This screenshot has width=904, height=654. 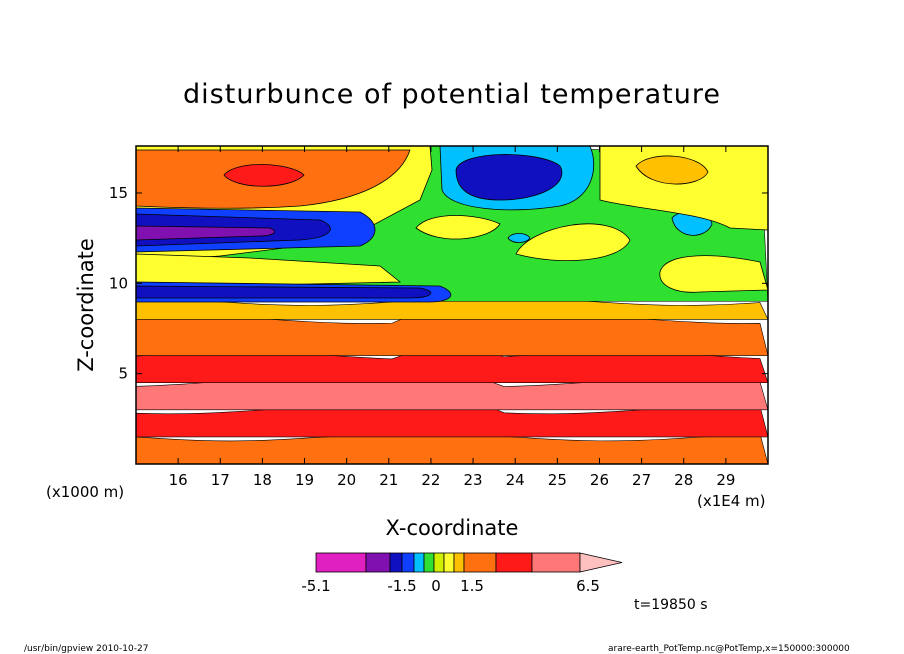 What do you see at coordinates (123, 374) in the screenshot?
I see `y-tick-label: 5` at bounding box center [123, 374].